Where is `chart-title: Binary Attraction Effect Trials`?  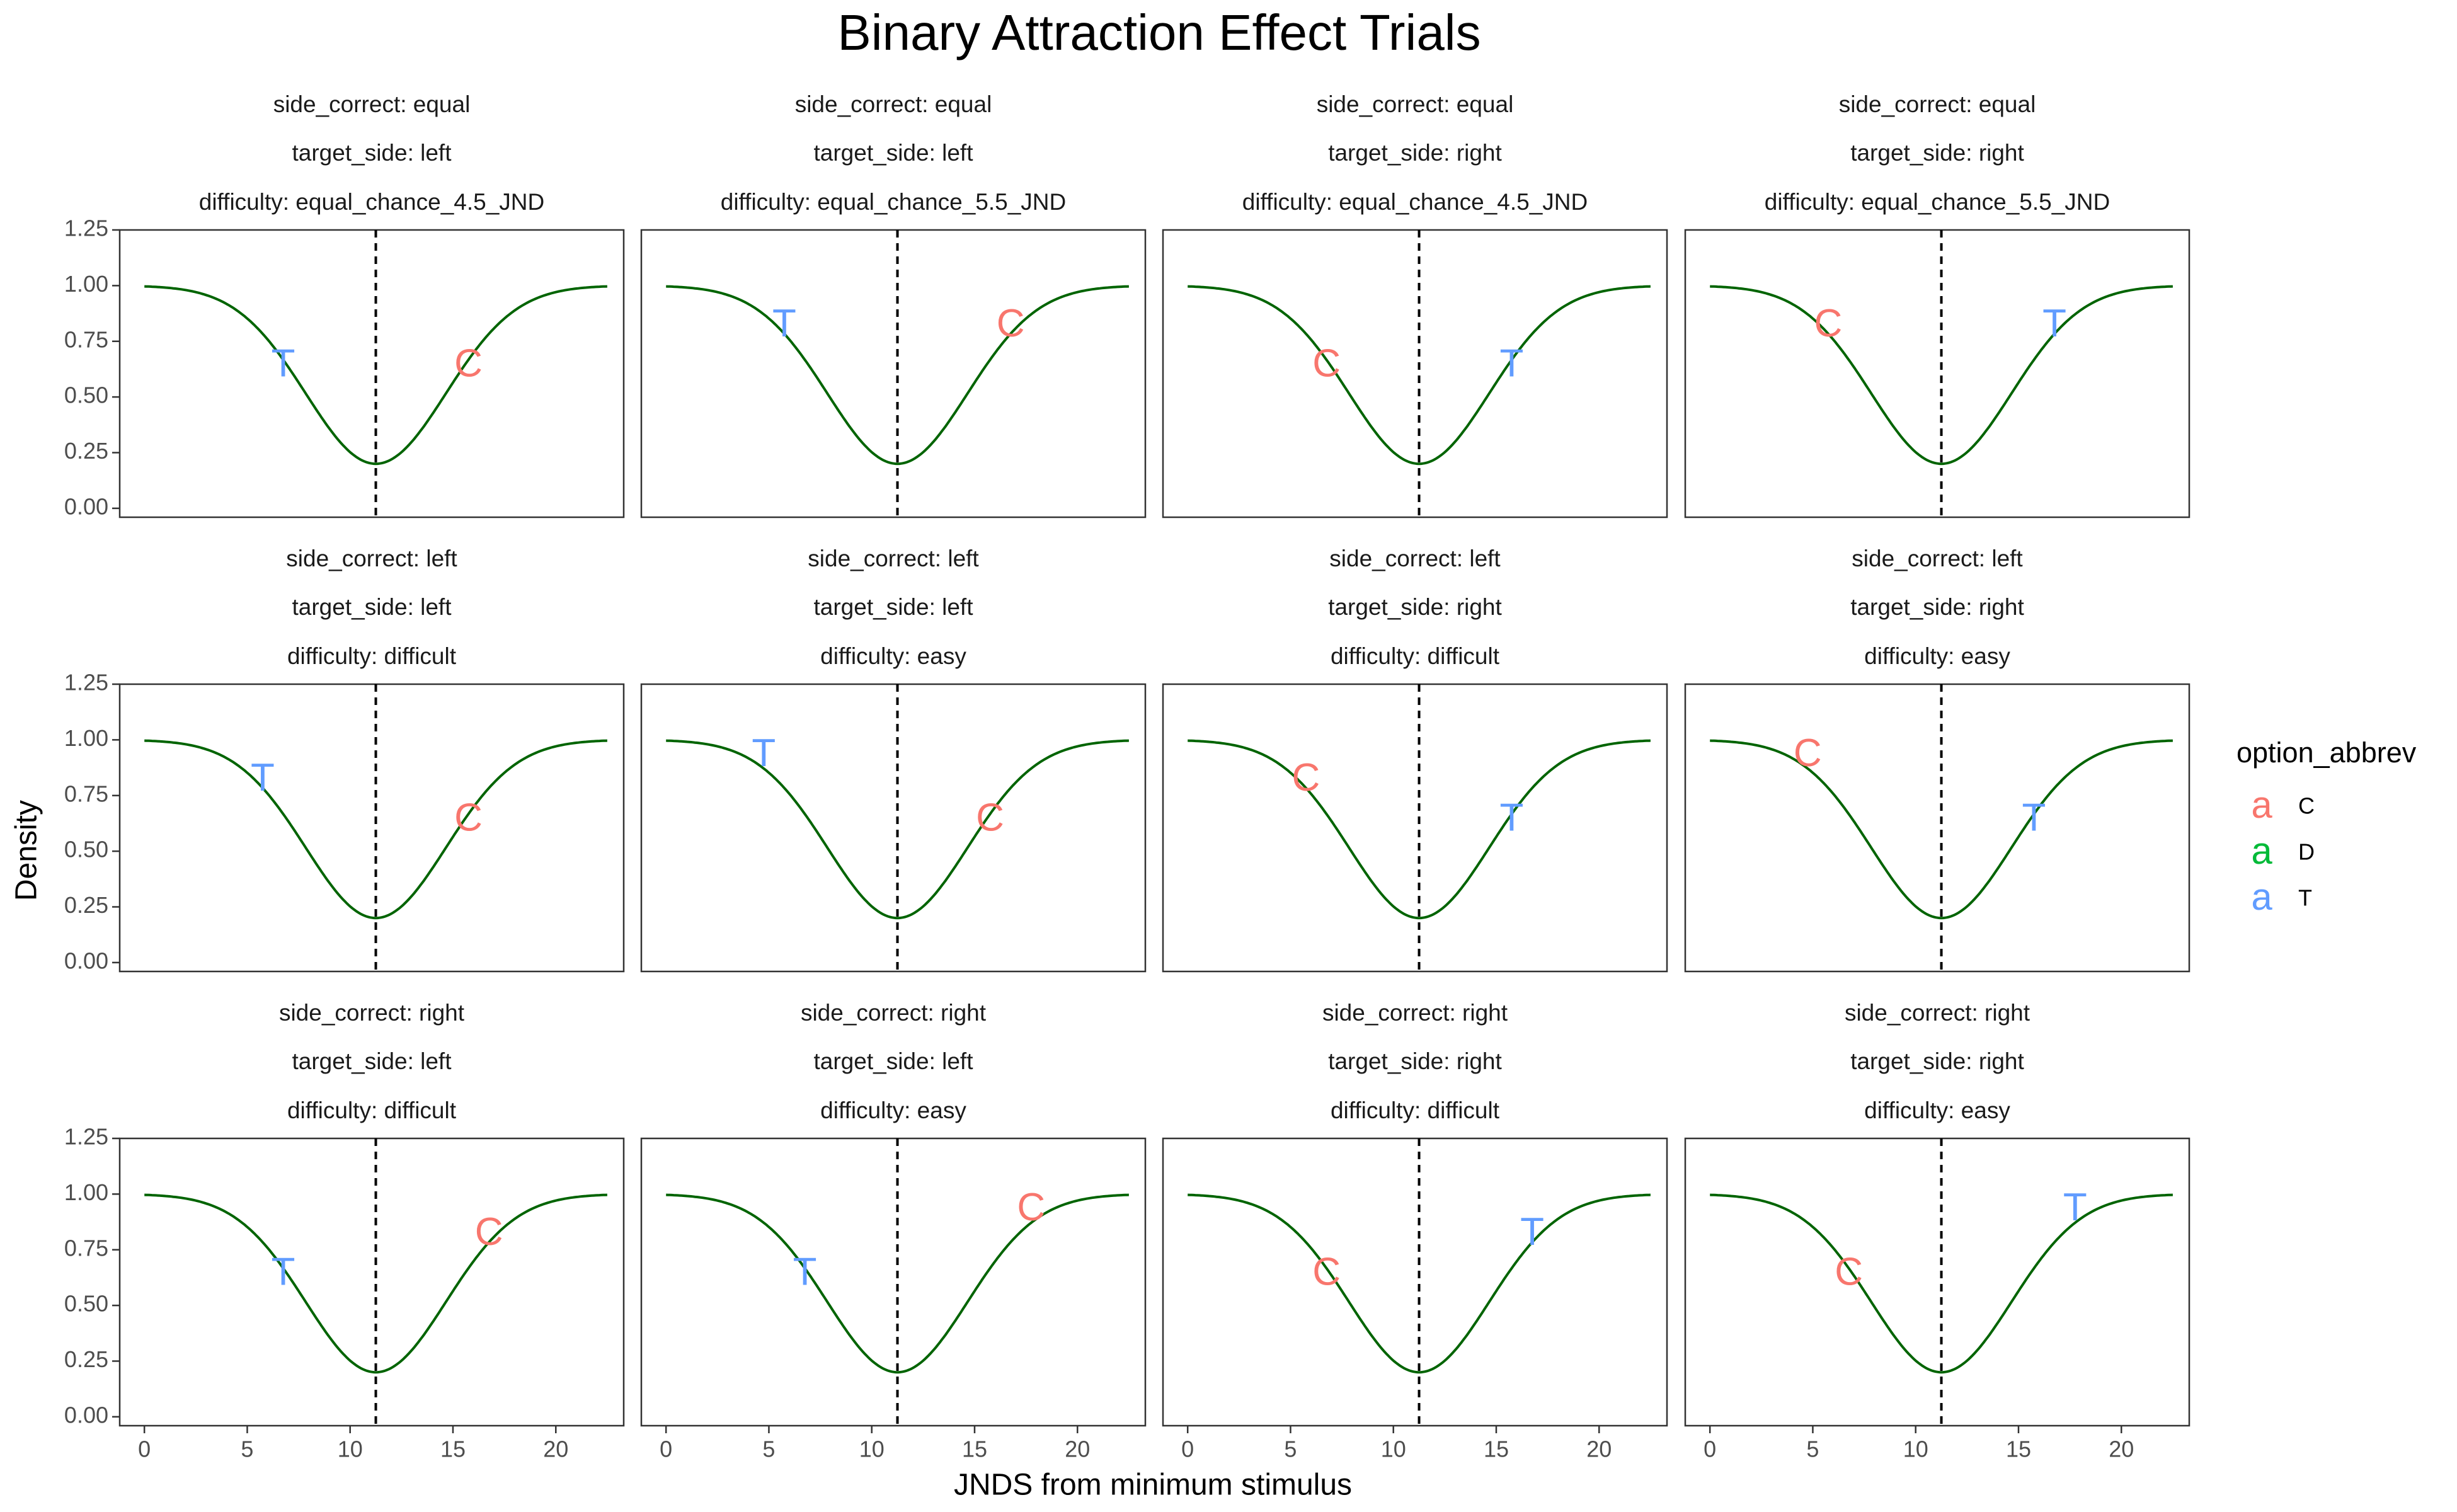 chart-title: Binary Attraction Effect Trials is located at coordinates (1158, 32).